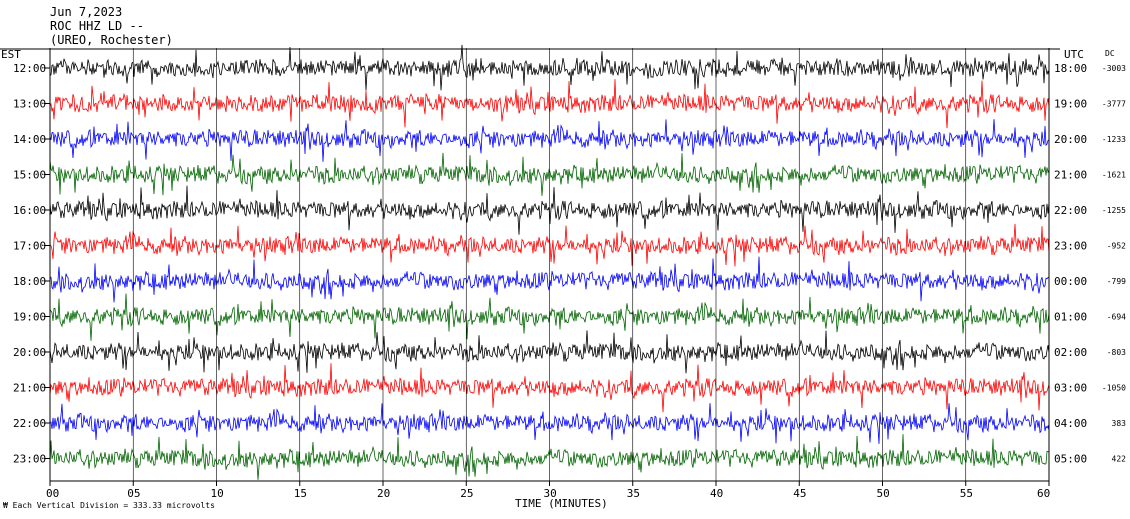 This screenshot has width=1130, height=519. What do you see at coordinates (111, 40) in the screenshot?
I see `header-location: (UREO, Rochester)` at bounding box center [111, 40].